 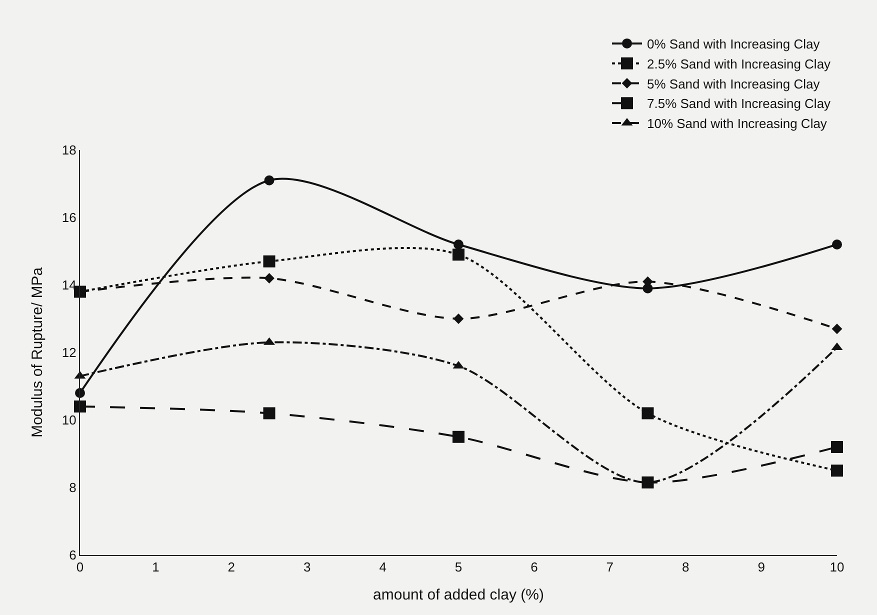 I want to click on y-axis-title: Modulus of Rupture/ MPa, so click(x=37, y=352).